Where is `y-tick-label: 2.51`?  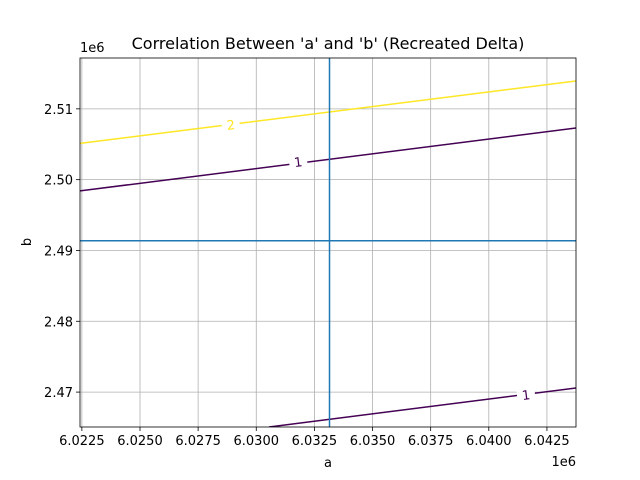
y-tick-label: 2.51 is located at coordinates (58, 110).